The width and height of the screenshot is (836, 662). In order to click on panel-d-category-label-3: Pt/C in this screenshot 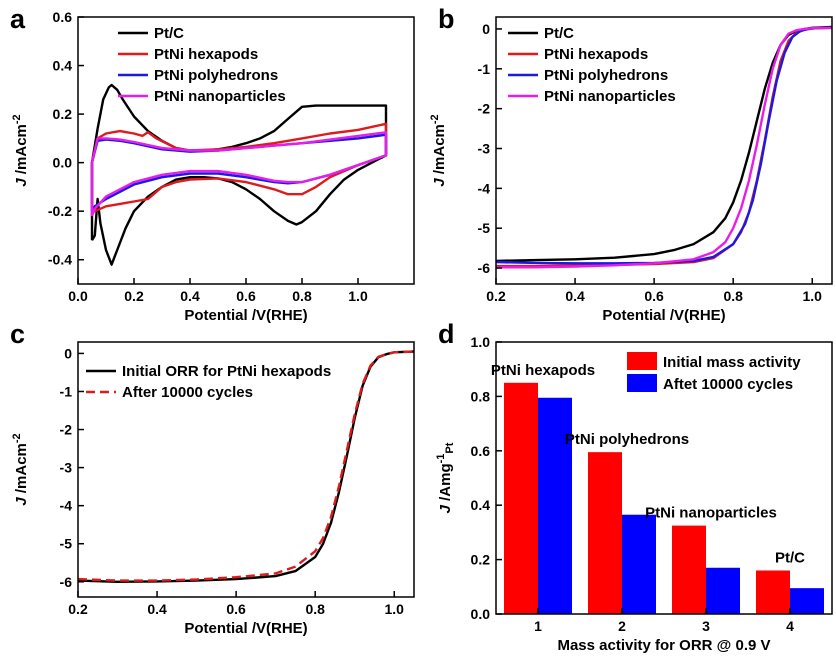, I will do `click(790, 557)`.